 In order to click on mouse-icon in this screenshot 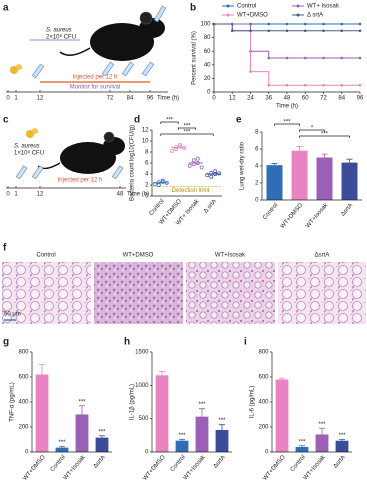, I will do `click(113, 33)`.